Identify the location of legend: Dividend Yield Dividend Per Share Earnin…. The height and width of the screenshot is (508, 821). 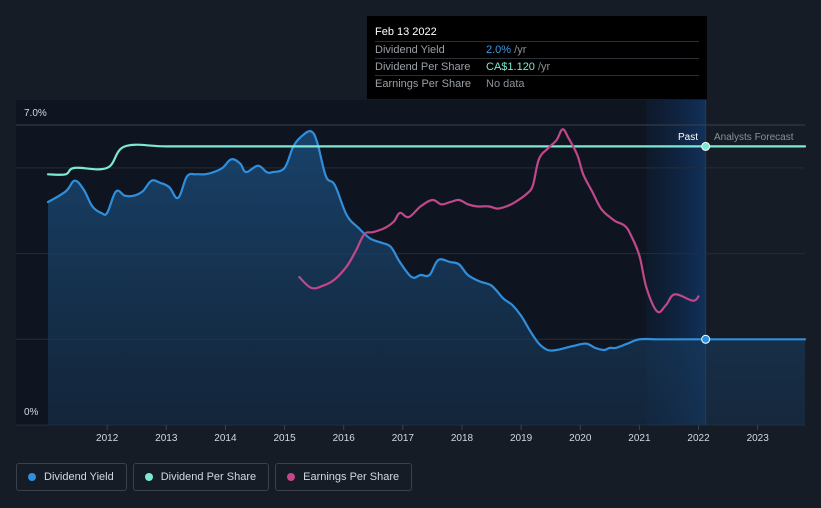
(214, 477).